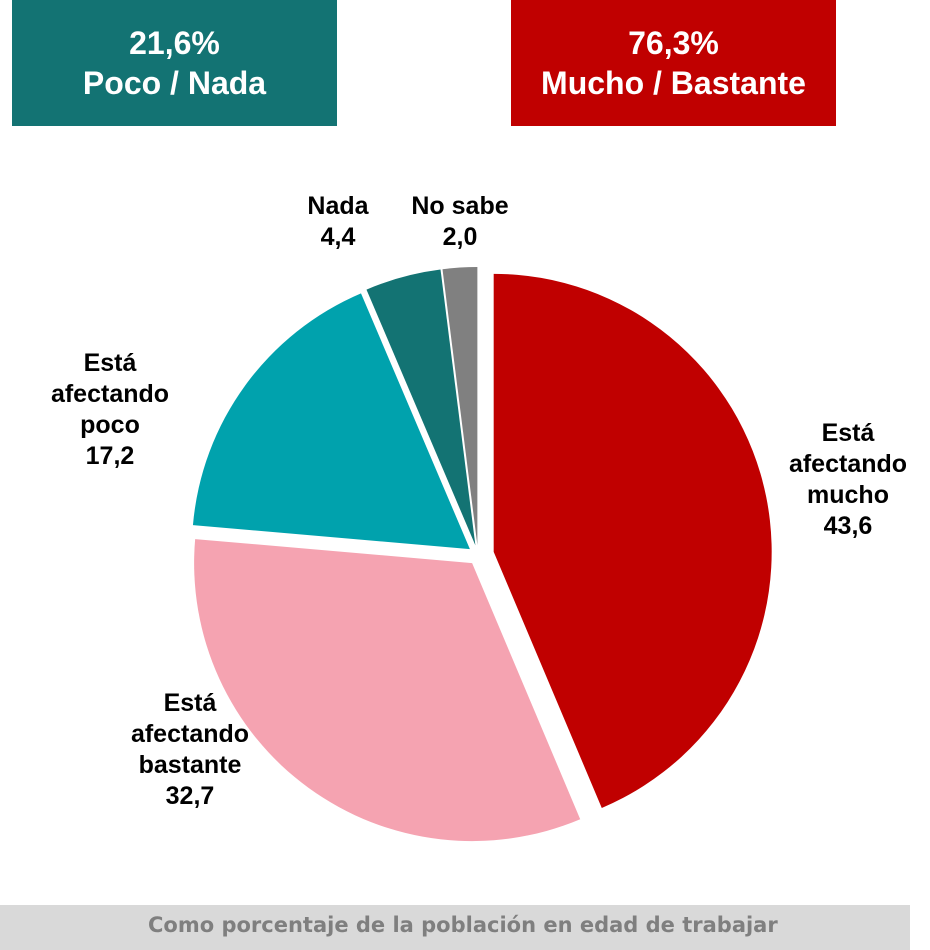 The image size is (930, 950). What do you see at coordinates (174, 63) in the screenshot?
I see `summary-box: 21,6% Poco / Nada` at bounding box center [174, 63].